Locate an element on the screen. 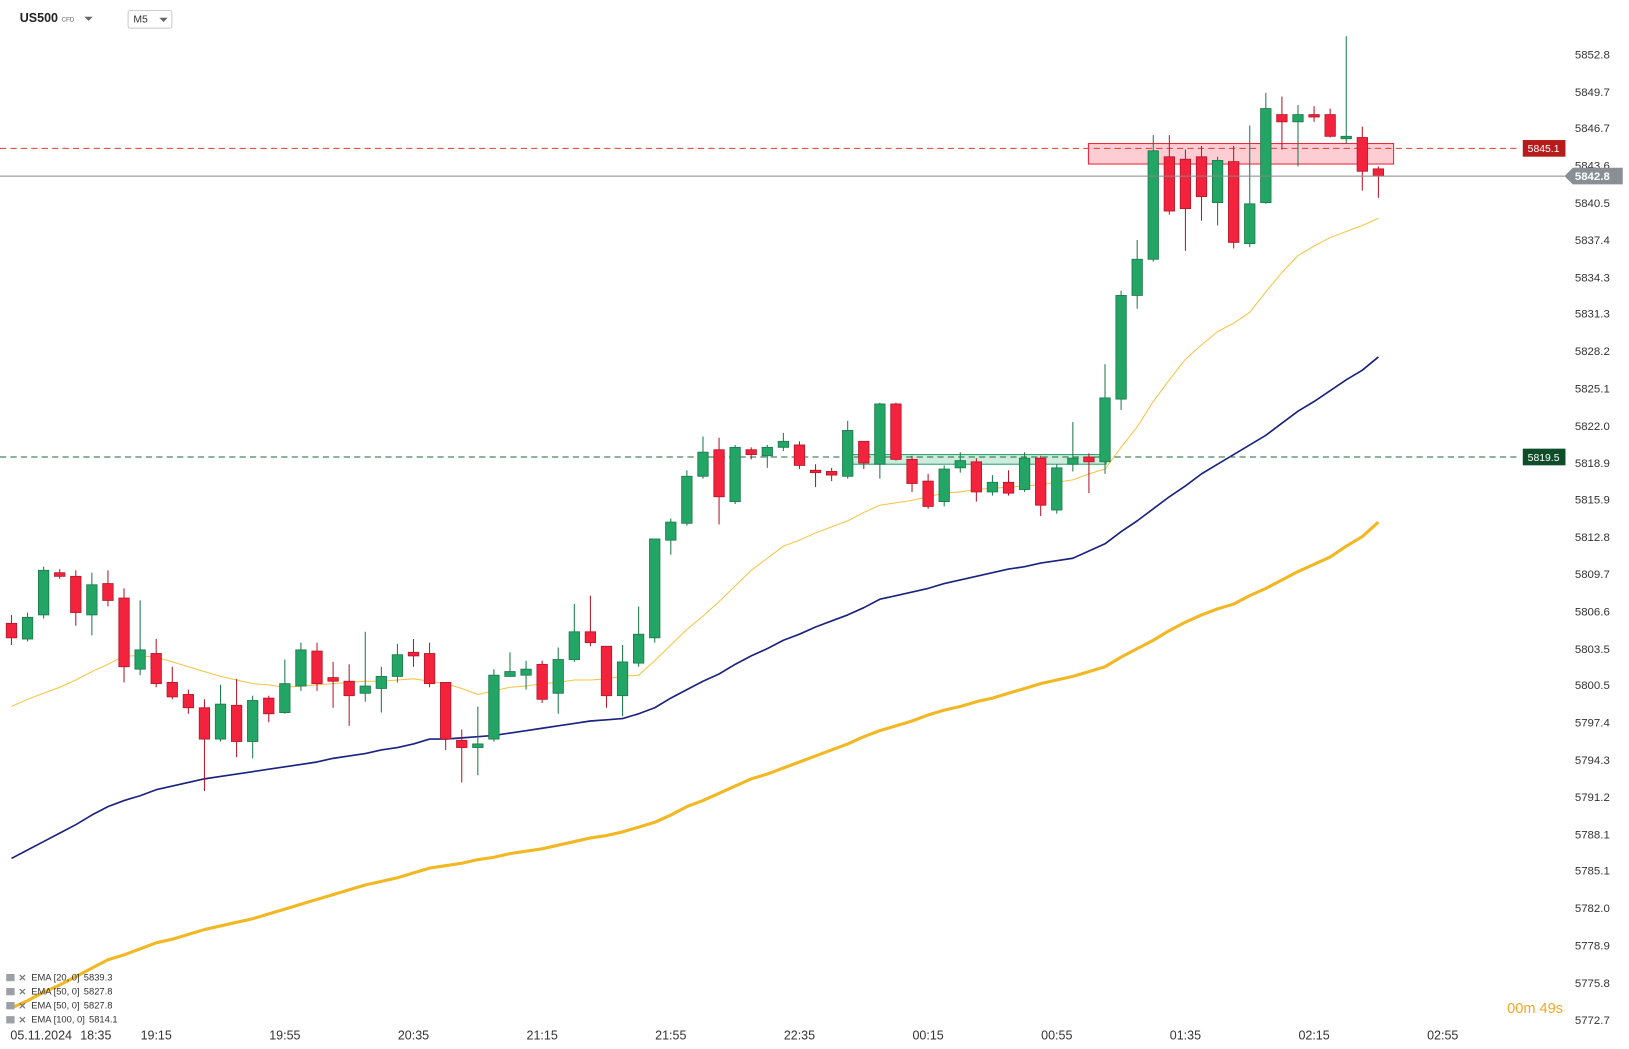 The width and height of the screenshot is (1629, 1049). current-price-label: 5842.8 is located at coordinates (1593, 177).